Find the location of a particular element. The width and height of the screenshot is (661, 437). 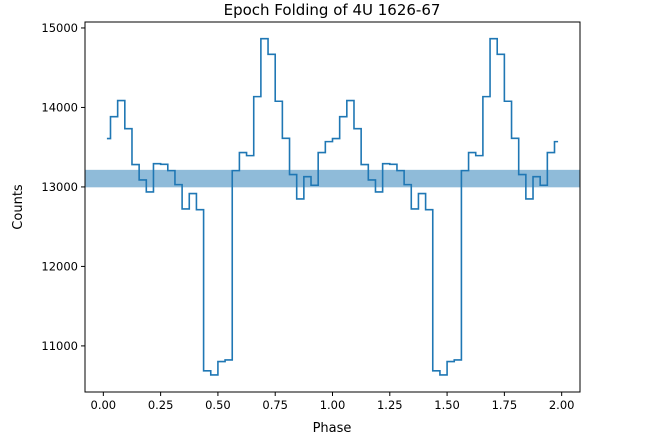

x-tick-label: 0.75 is located at coordinates (275, 405).